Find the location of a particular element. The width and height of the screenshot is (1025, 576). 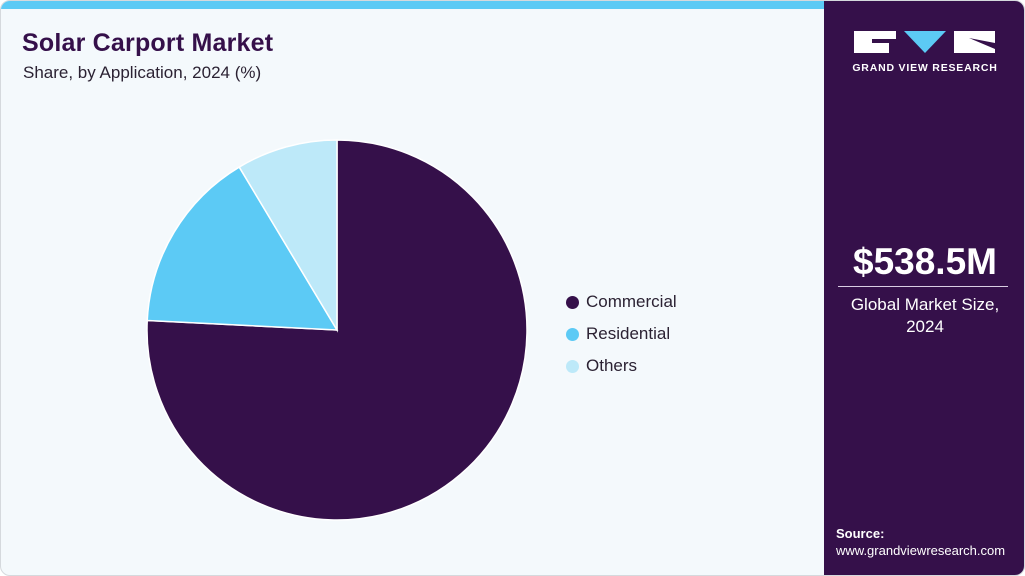

market-label-line1: Global Market Size, is located at coordinates (925, 304).